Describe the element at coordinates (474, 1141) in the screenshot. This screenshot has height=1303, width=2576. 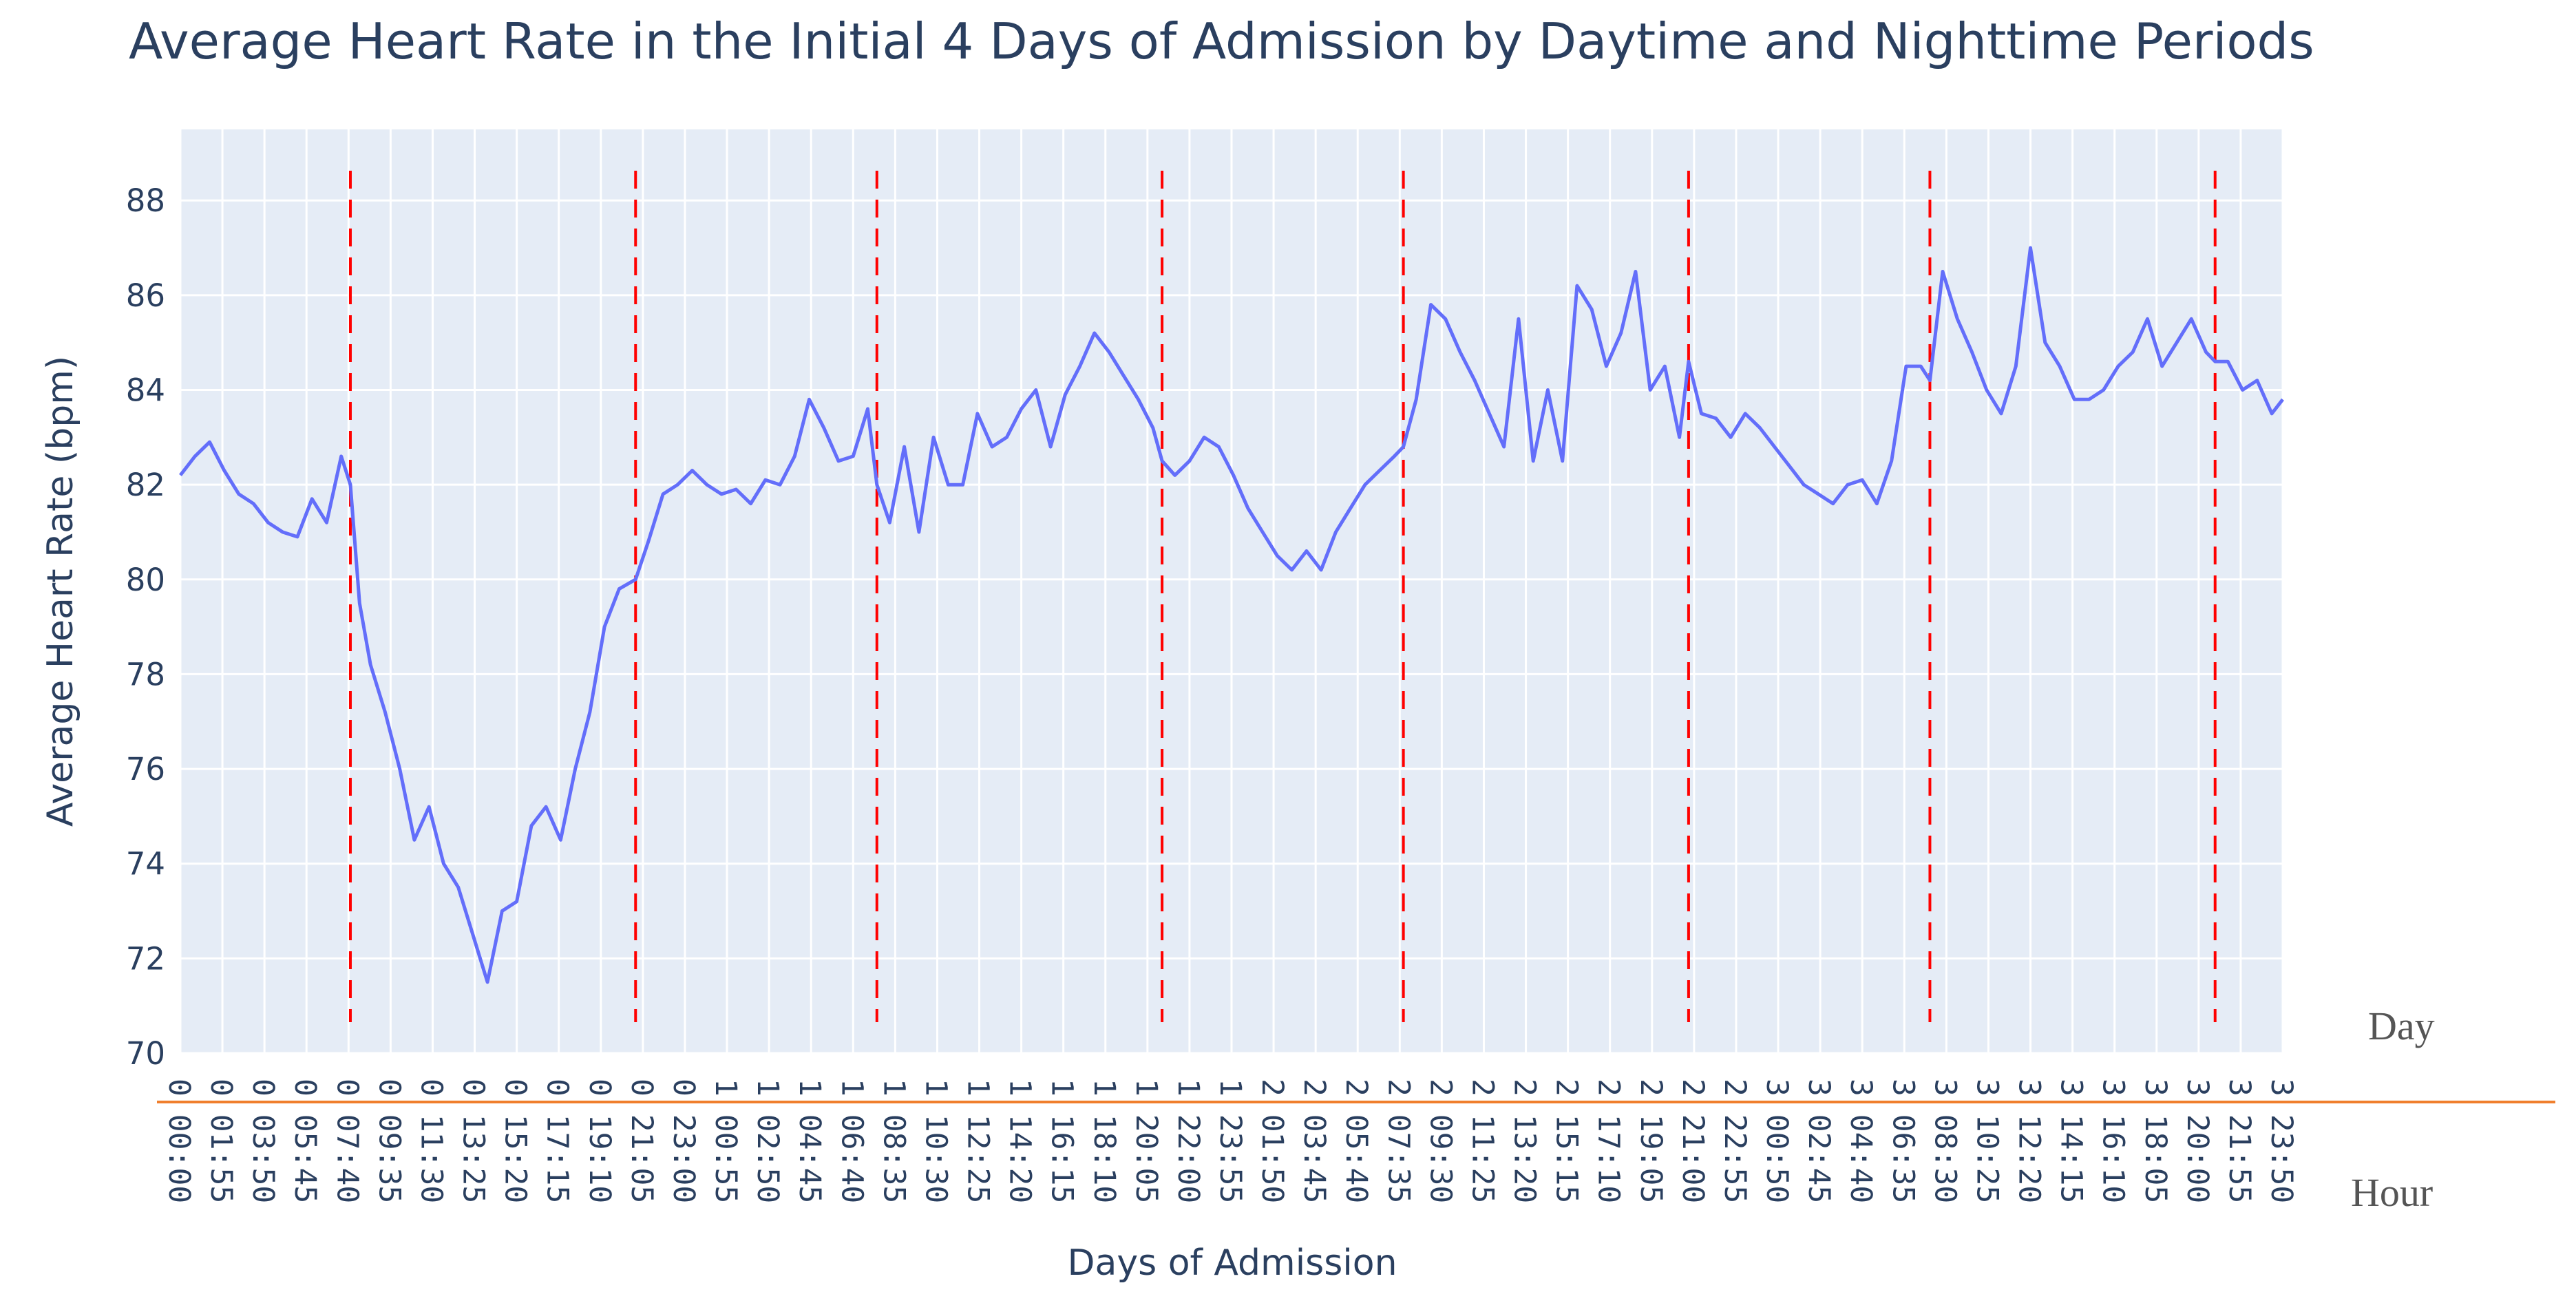
I see `x-tick-label: 0 13:25` at that location.